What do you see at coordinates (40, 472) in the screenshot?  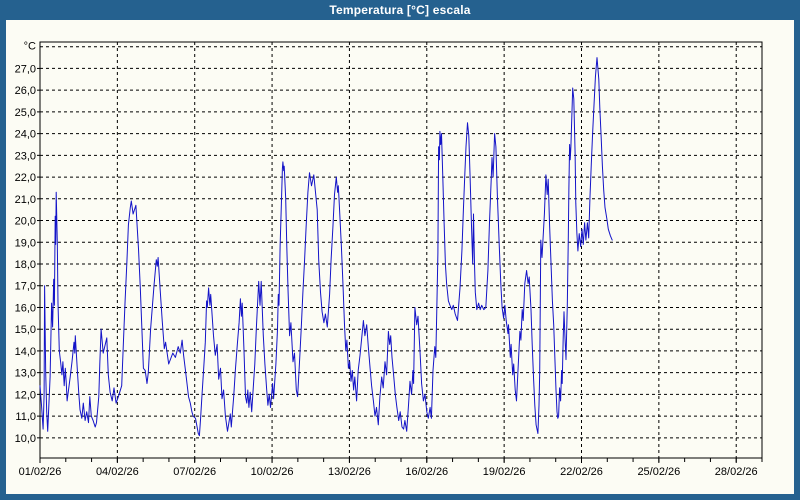 I see `x-tick-label: 01/02/26` at bounding box center [40, 472].